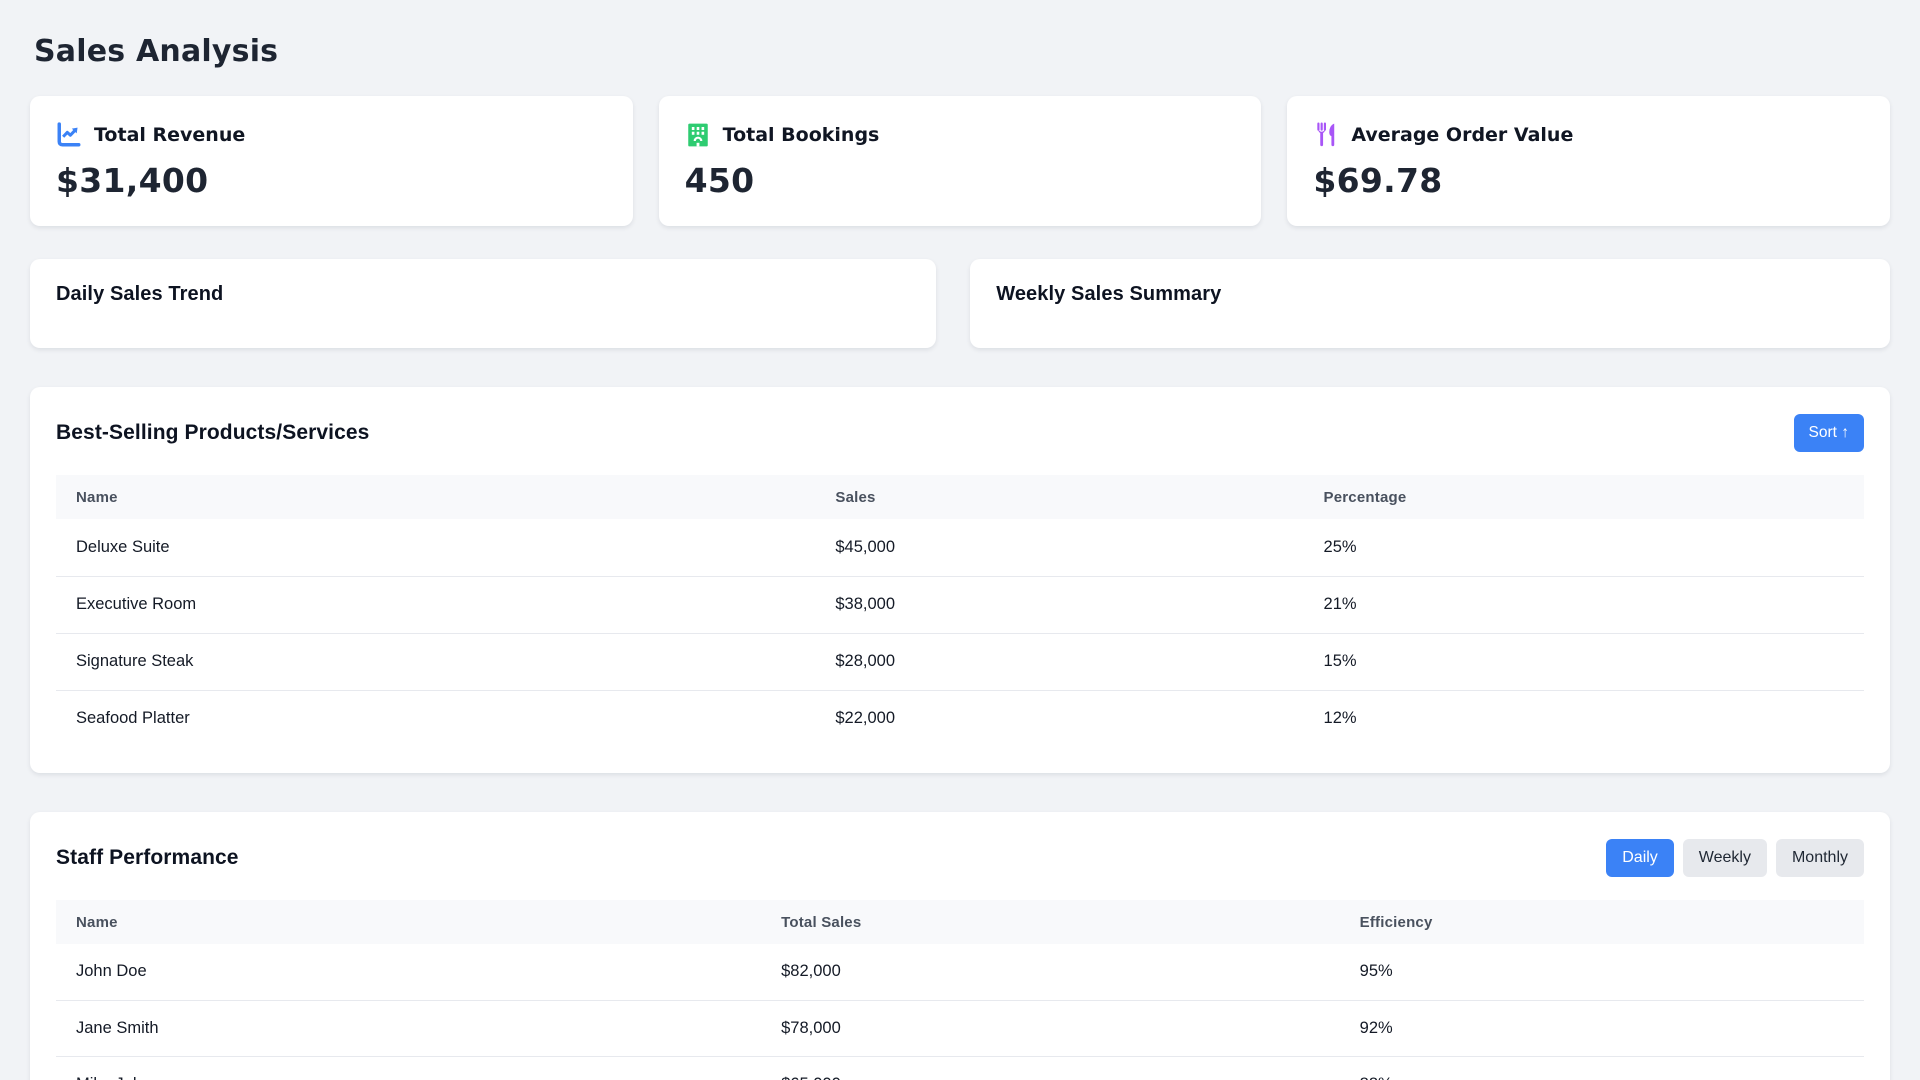 The image size is (1920, 1080). Describe the element at coordinates (1059, 605) in the screenshot. I see `table-cell-sales: $38,000` at that location.